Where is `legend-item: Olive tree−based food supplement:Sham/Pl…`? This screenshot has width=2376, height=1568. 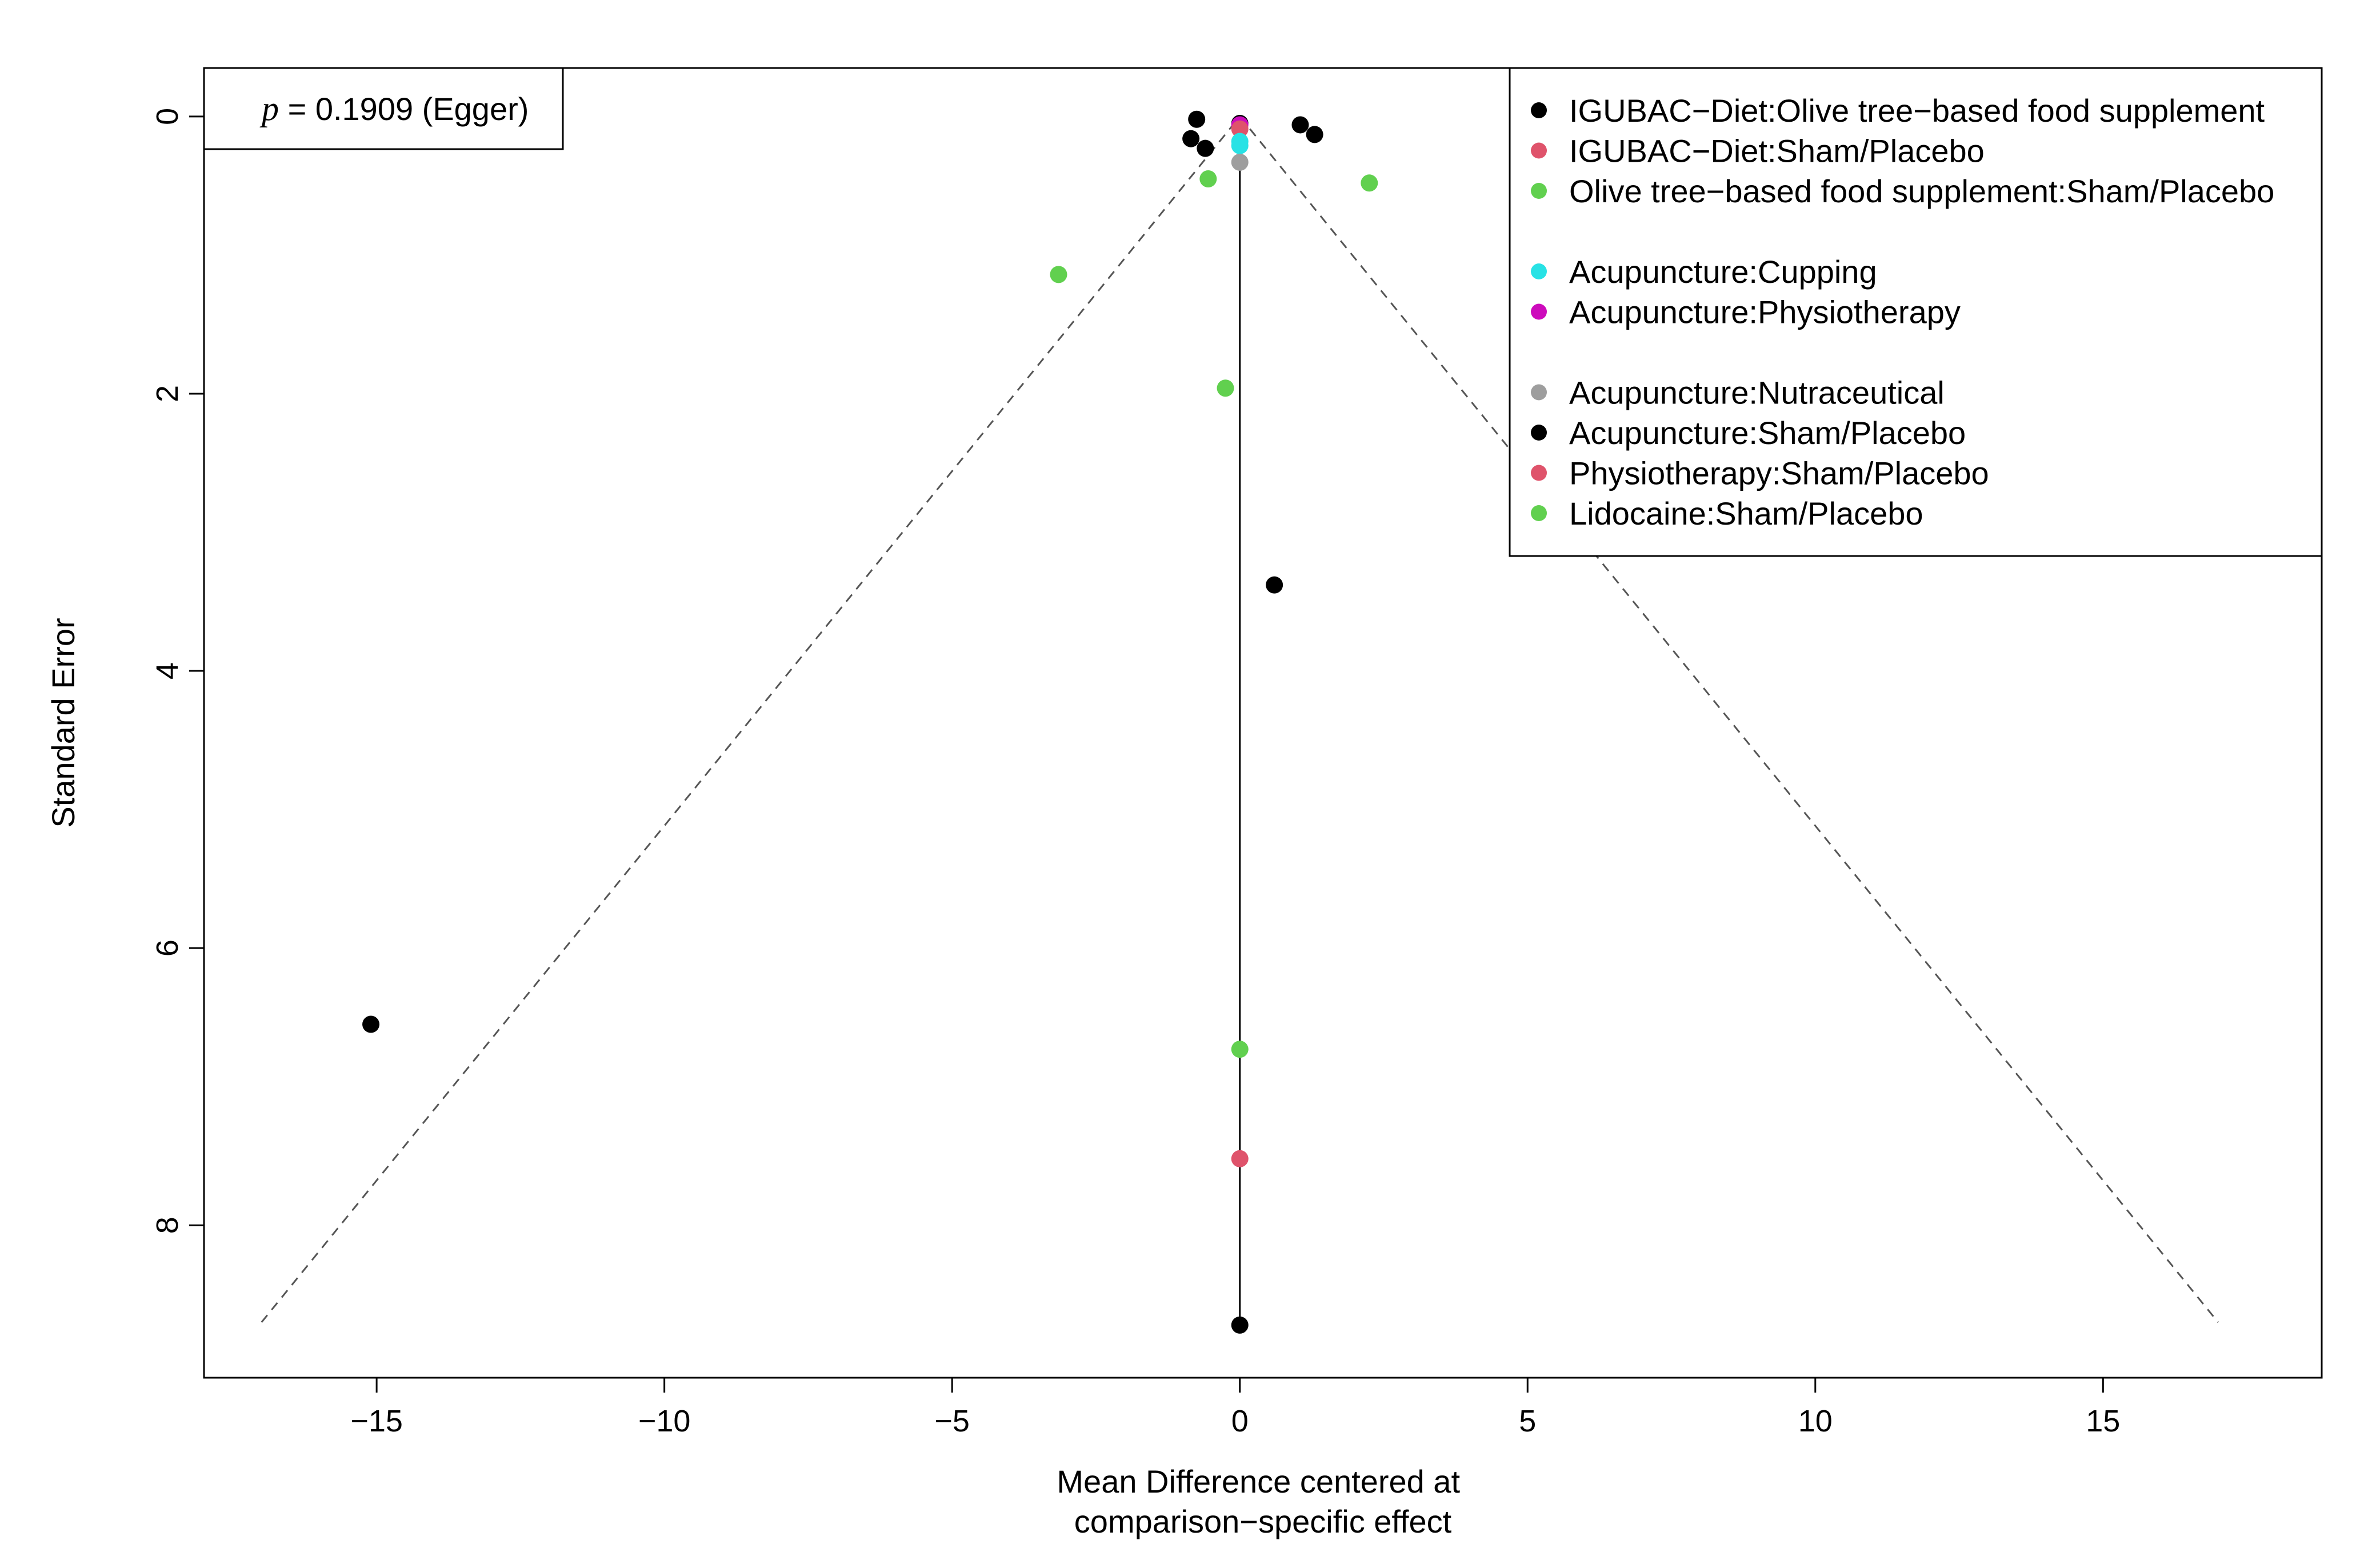 legend-item: Olive tree−based food supplement:Sham/Pl… is located at coordinates (1902, 191).